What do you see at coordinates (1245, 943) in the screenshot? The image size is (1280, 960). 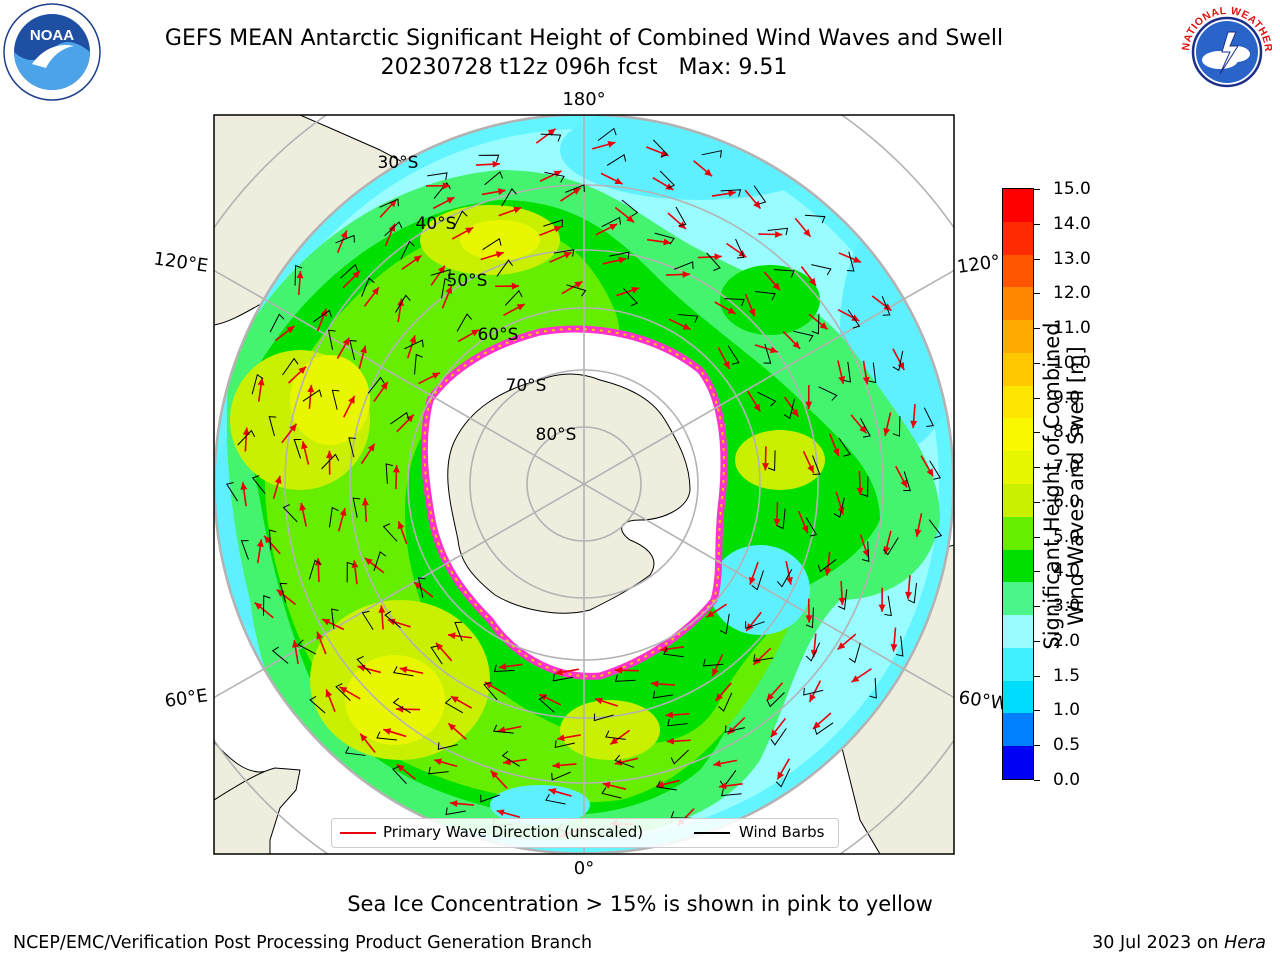 I see `machine-name: Hera` at bounding box center [1245, 943].